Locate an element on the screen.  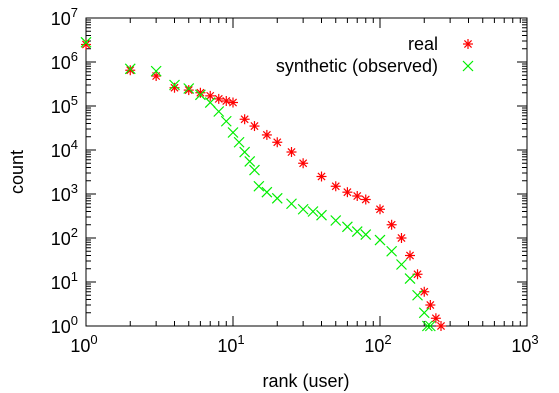
x-tick-label-exponent: 3 is located at coordinates (534, 339).